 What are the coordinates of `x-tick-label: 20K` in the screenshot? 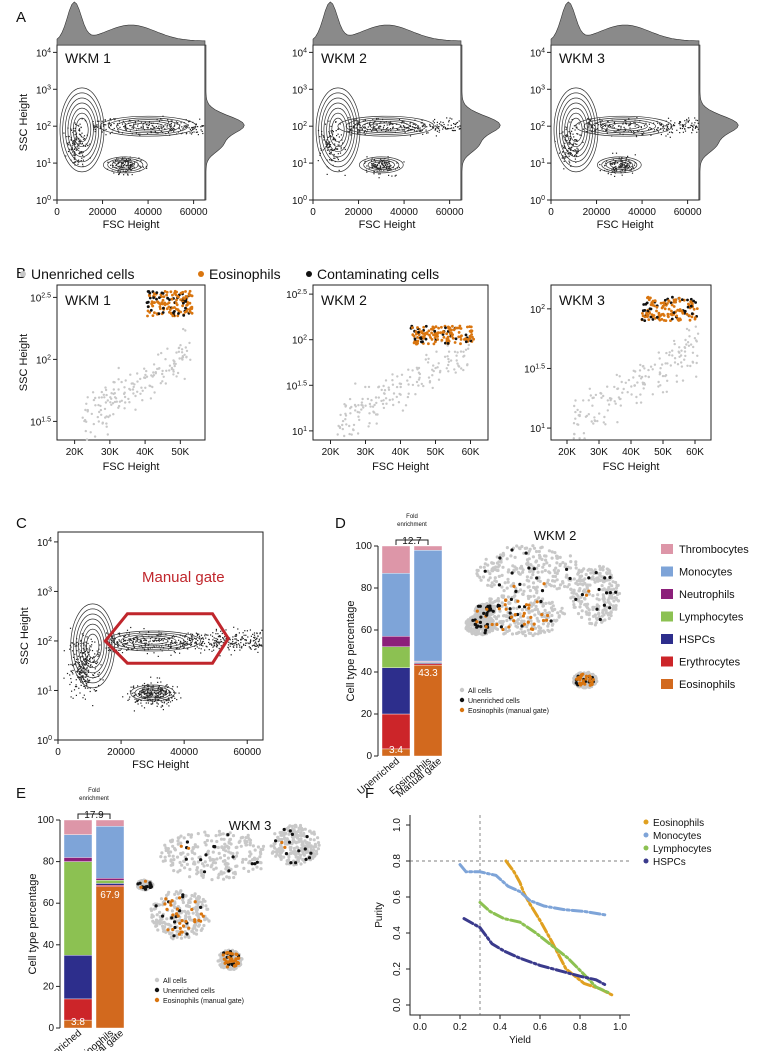 It's located at (331, 452).